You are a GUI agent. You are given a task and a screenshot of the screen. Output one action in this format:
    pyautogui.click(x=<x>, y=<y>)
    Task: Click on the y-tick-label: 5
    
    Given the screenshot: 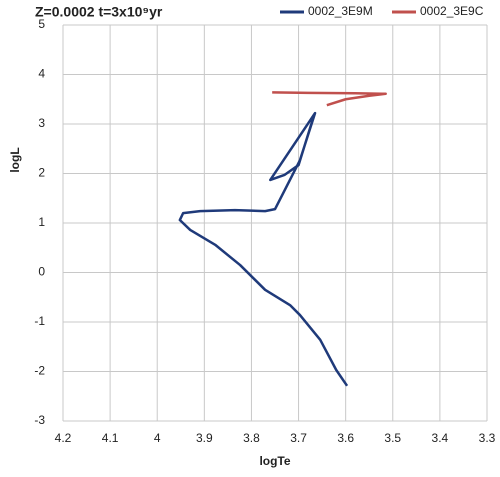 What is the action you would take?
    pyautogui.click(x=41, y=24)
    